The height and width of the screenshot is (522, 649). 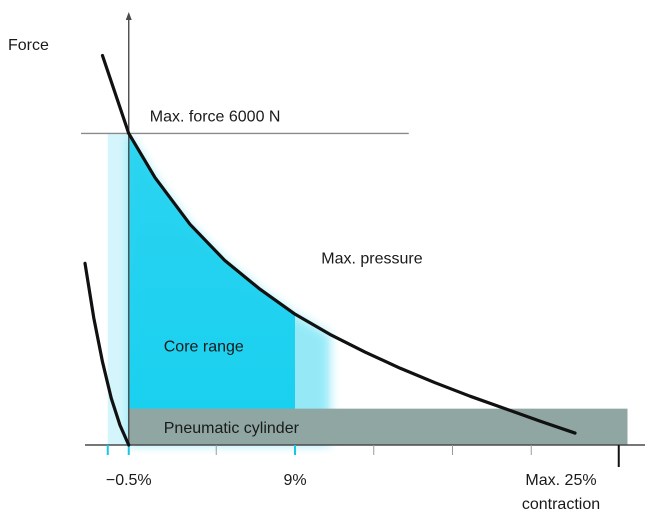 What do you see at coordinates (378, 426) in the screenshot?
I see `pneumatic-cylinder-band` at bounding box center [378, 426].